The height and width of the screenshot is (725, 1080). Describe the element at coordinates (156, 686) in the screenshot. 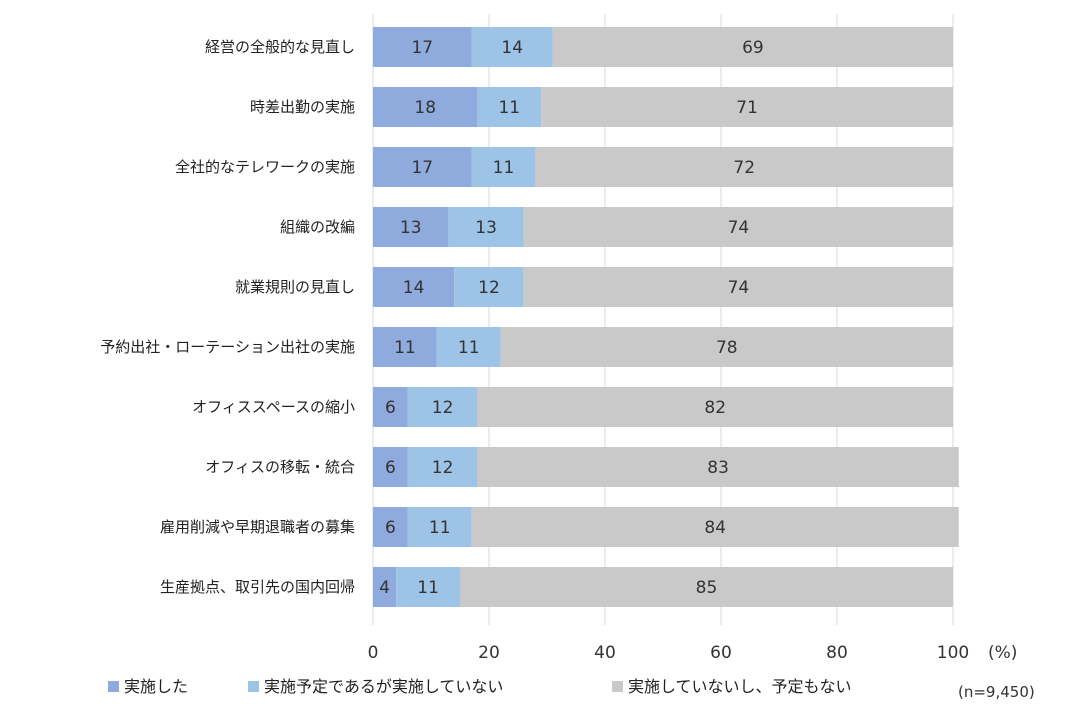

I see `legend-label: 実施した` at that location.